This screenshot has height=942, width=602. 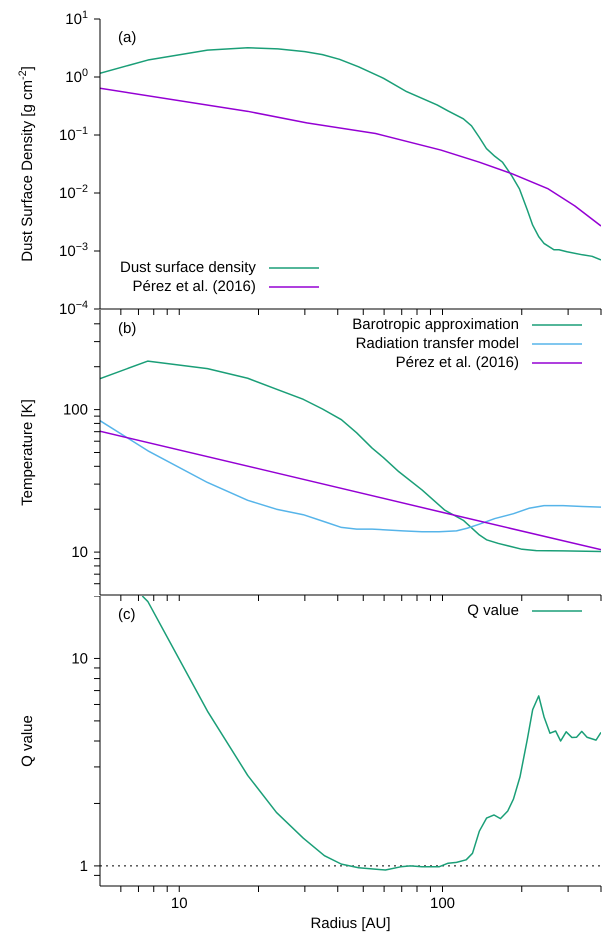 I want to click on y-tick-label: 100, so click(x=75, y=410).